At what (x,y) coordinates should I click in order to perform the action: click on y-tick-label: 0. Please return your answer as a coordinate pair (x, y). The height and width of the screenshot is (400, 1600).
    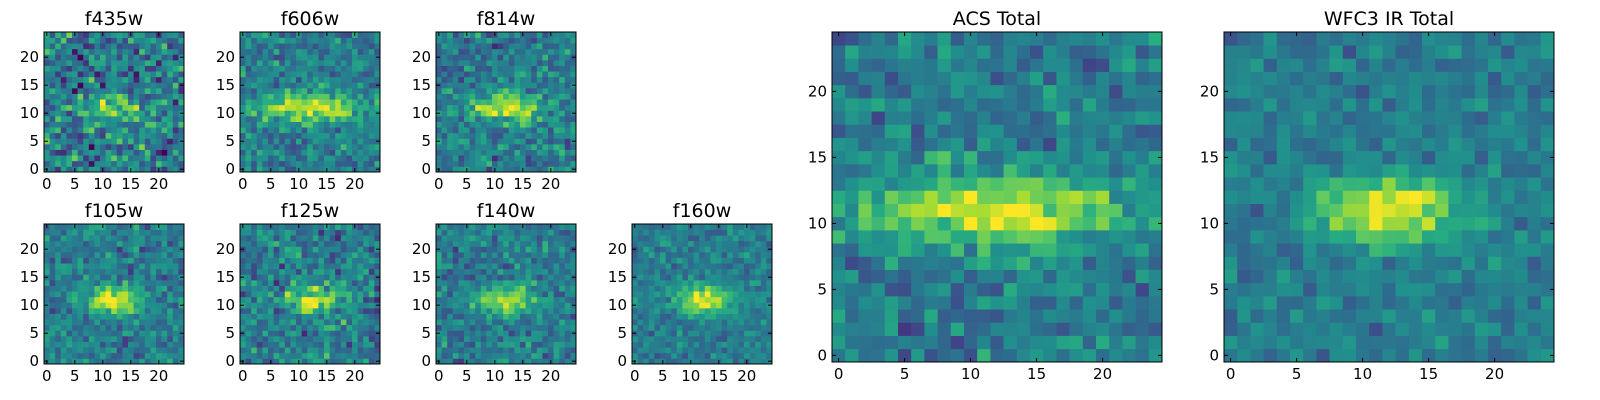
    Looking at the image, I should click on (34, 361).